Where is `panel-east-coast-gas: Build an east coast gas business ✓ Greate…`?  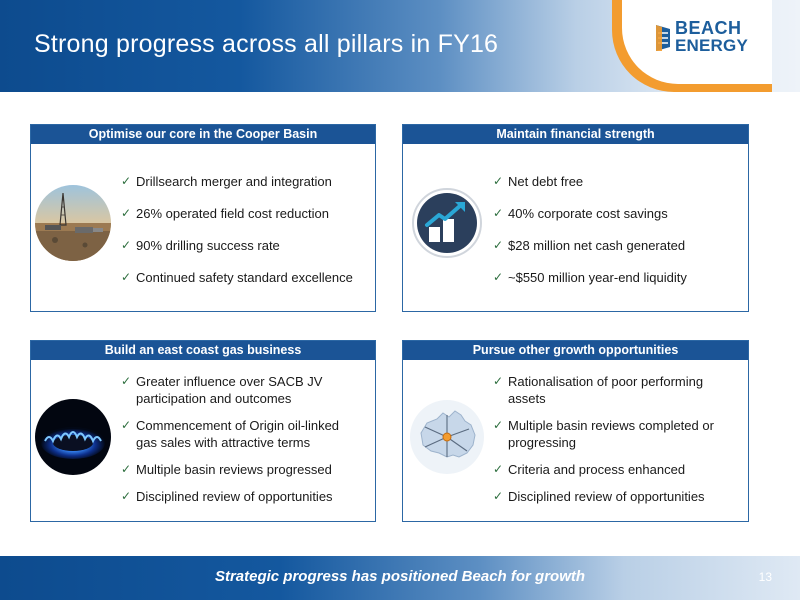 panel-east-coast-gas: Build an east coast gas business ✓ Greate… is located at coordinates (203, 431).